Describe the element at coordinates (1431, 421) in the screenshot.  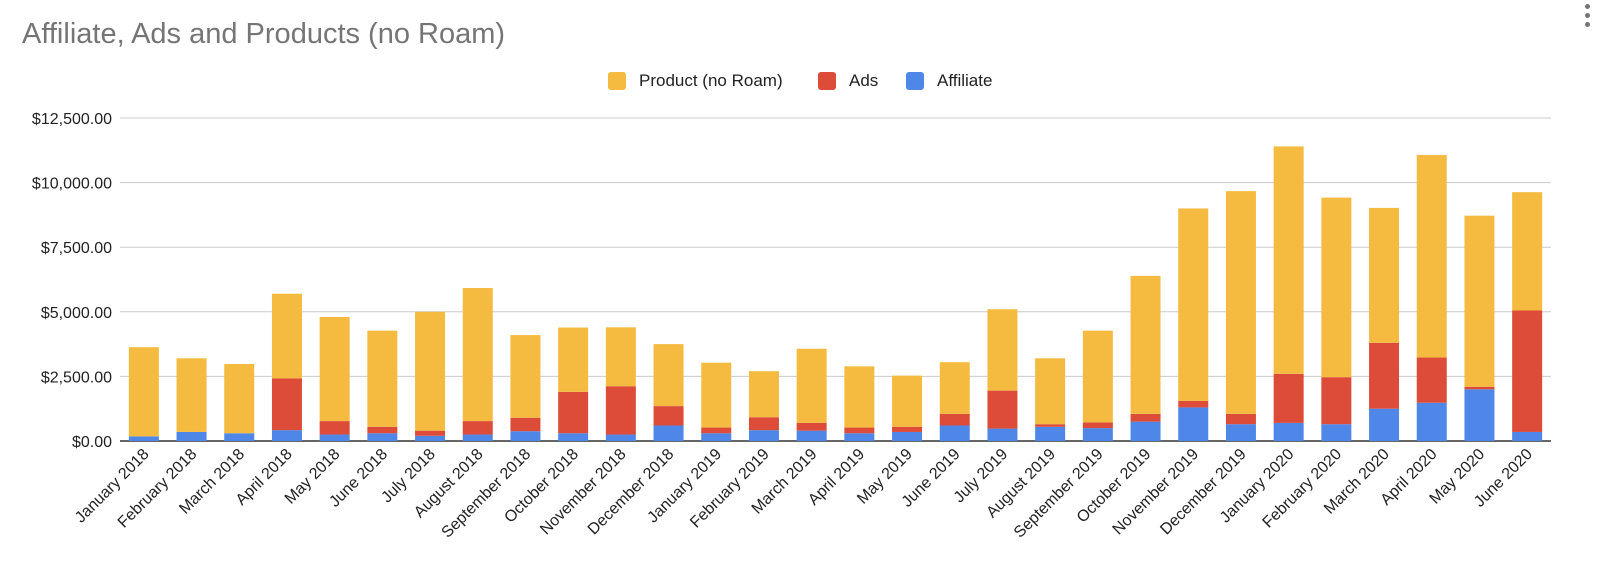
I see `bar-affiliate-april-2020` at that location.